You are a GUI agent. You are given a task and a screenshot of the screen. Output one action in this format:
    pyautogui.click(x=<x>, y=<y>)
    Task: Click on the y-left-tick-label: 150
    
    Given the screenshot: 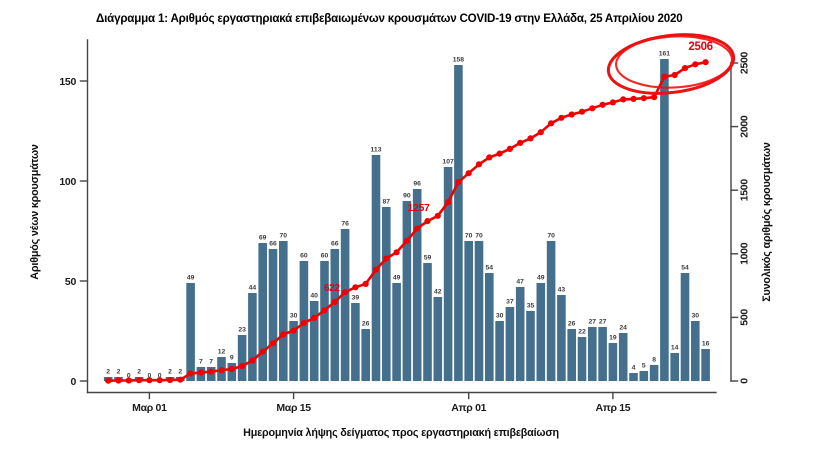 What is the action you would take?
    pyautogui.click(x=67, y=82)
    